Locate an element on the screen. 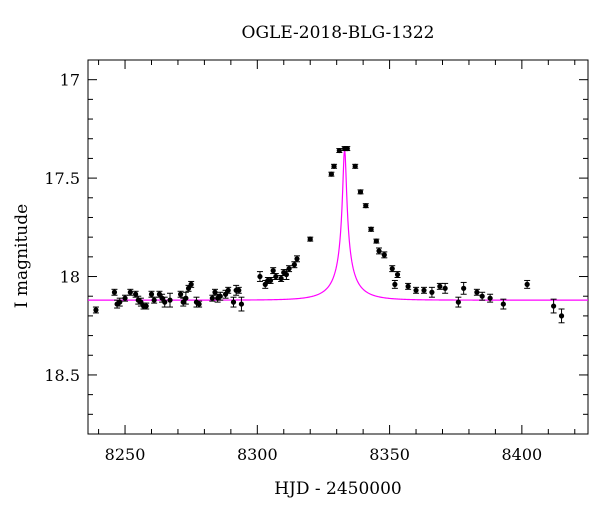  x-axis-label: HJD - 2450000 is located at coordinates (338, 489).